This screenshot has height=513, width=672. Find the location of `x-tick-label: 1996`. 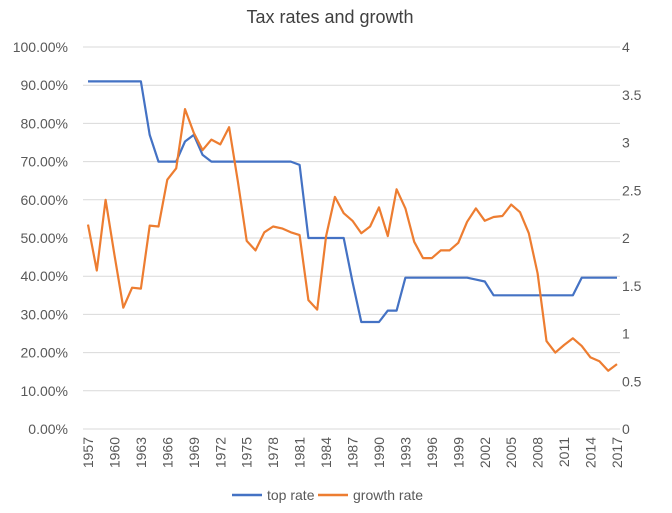

x-tick-label: 1996 is located at coordinates (432, 452).